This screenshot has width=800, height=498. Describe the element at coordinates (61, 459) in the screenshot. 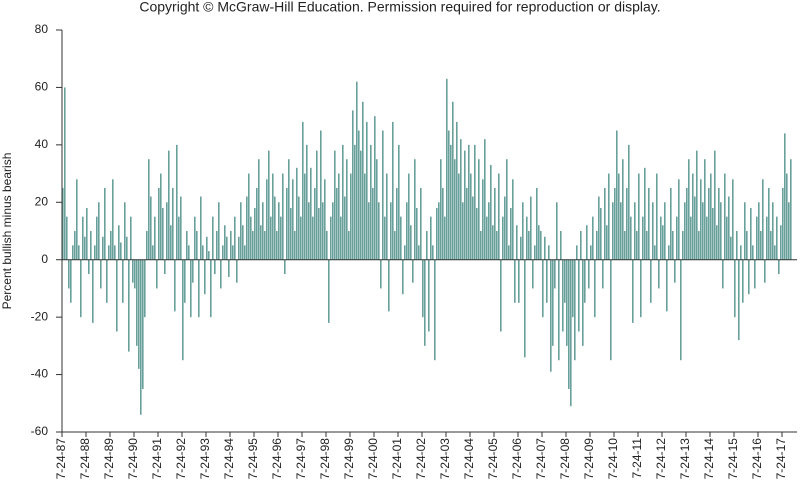

I see `x-tick-label: 7-24-87` at that location.